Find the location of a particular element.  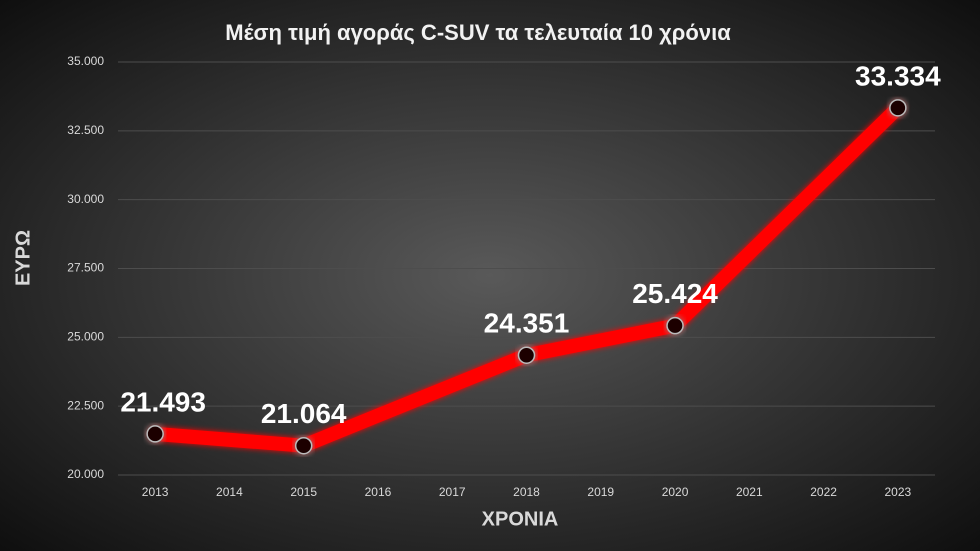

y-tick-label: 32.500 is located at coordinates (85, 130).